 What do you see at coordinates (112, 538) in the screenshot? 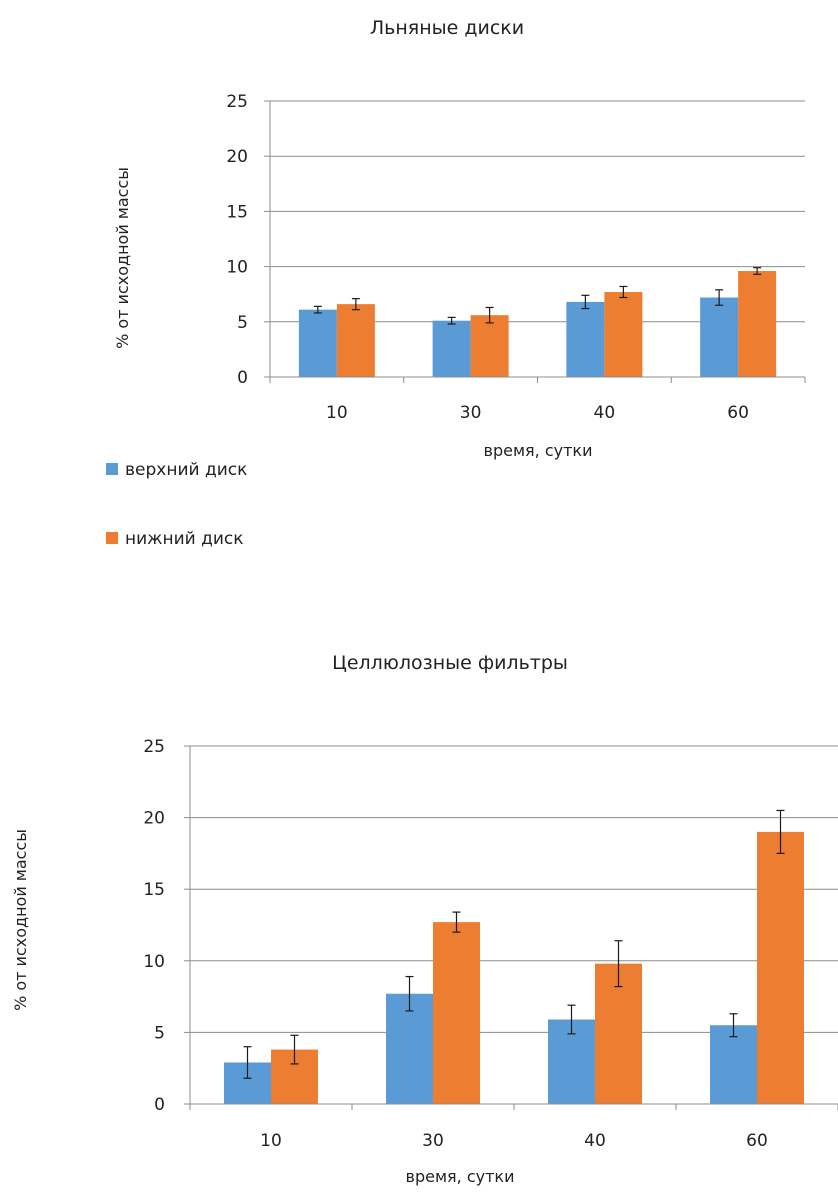
I see `legend-swatch-lower` at bounding box center [112, 538].